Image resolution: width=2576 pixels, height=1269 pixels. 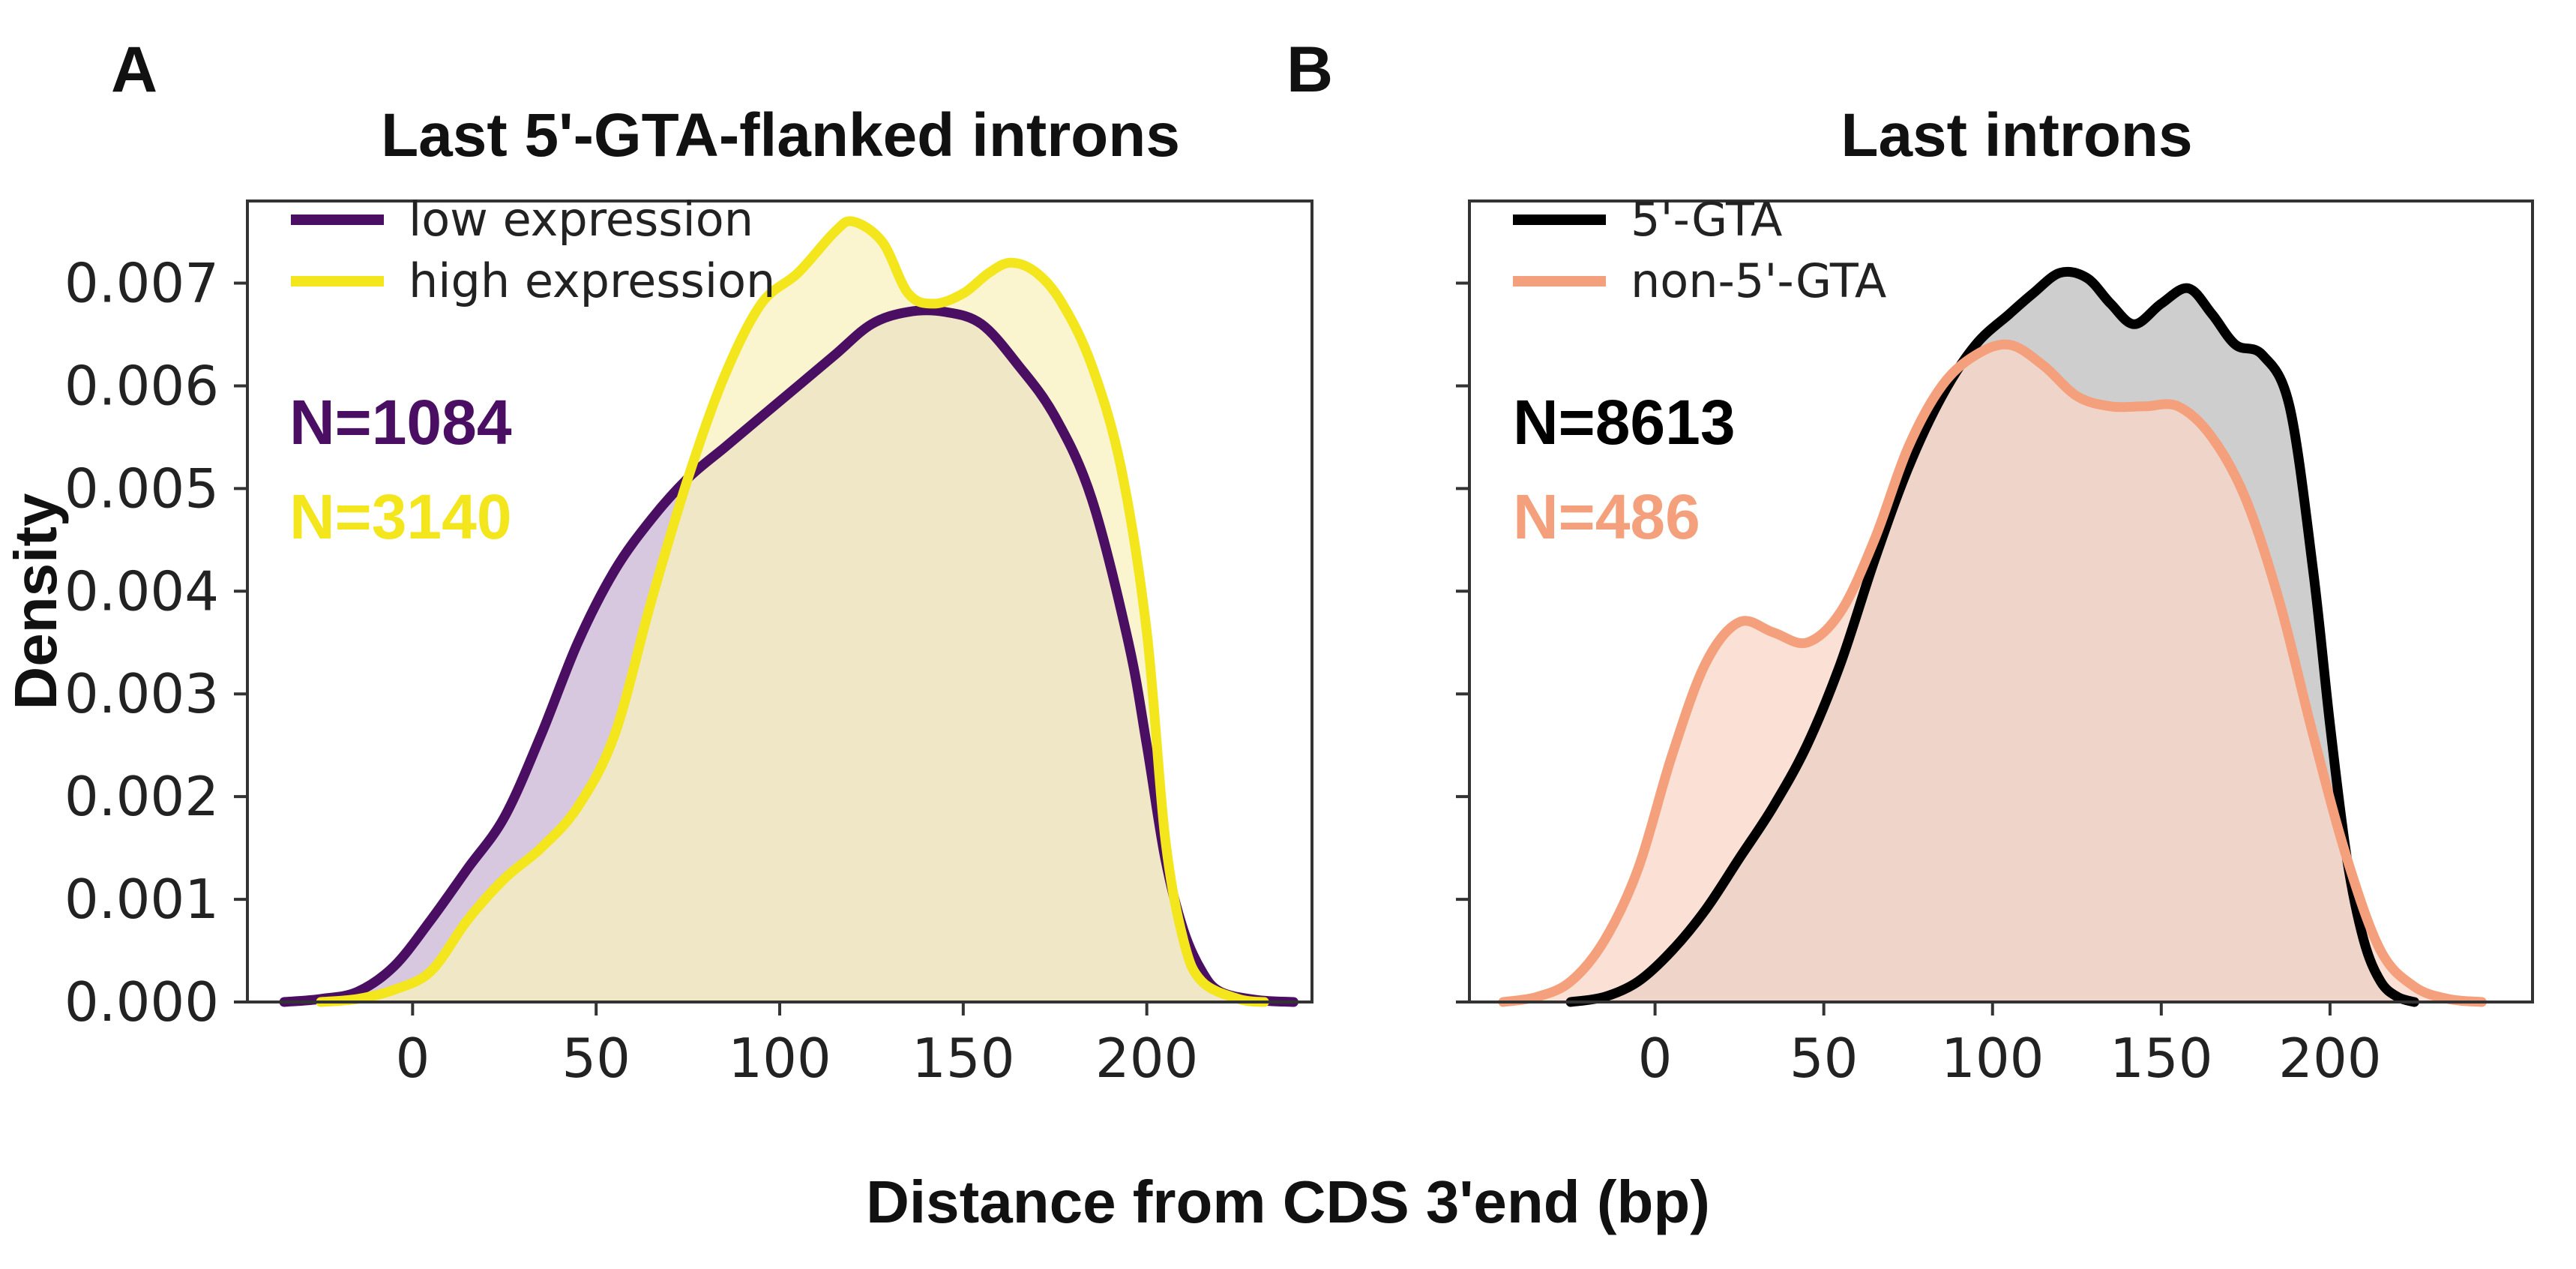 I want to click on y-axis-title: Density, so click(x=35, y=601).